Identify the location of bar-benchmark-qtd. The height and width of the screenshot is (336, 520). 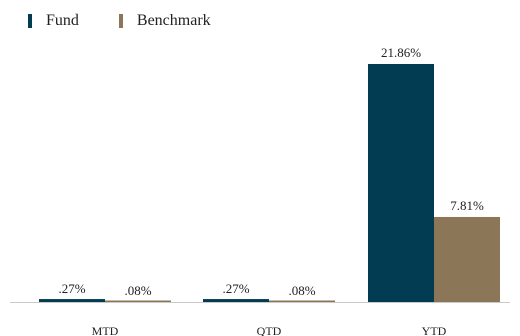
(302, 301).